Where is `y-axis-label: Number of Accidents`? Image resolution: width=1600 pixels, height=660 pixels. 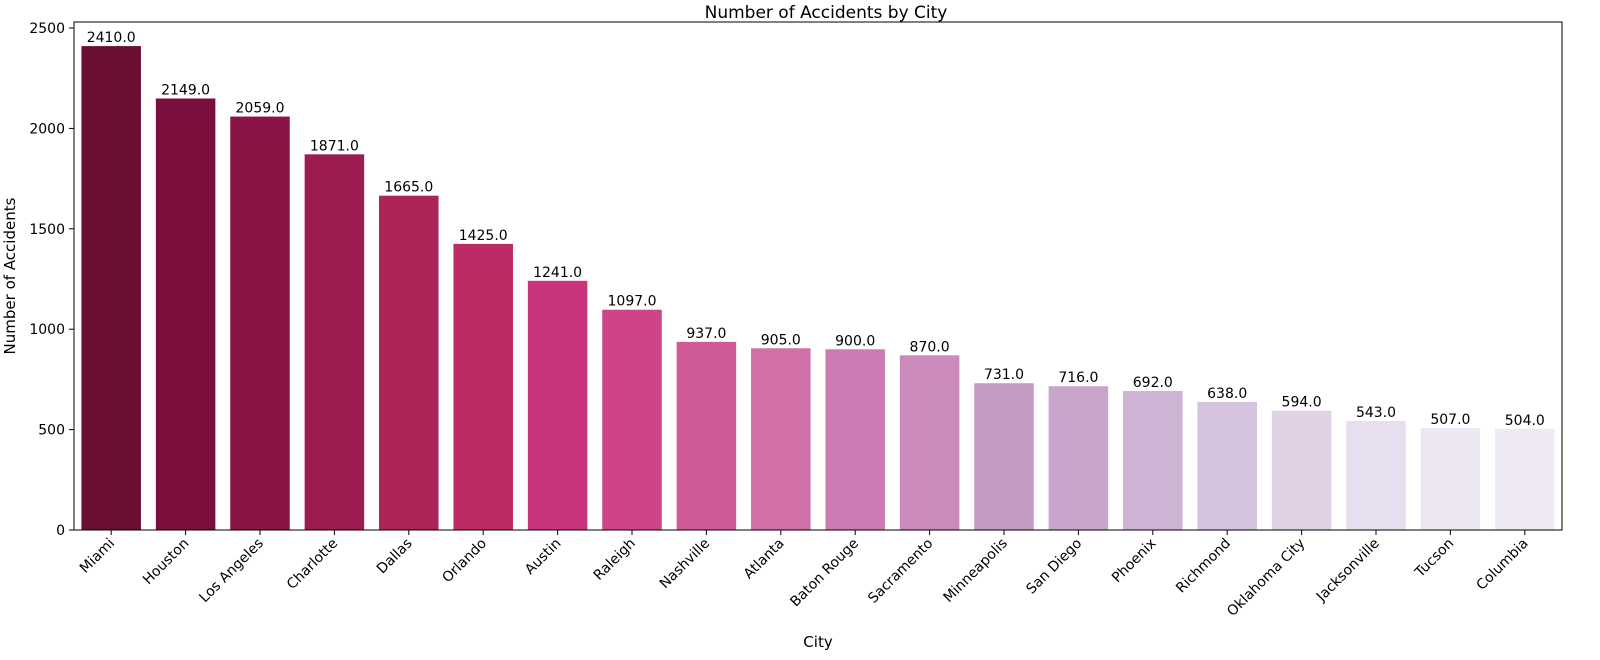 y-axis-label: Number of Accidents is located at coordinates (10, 275).